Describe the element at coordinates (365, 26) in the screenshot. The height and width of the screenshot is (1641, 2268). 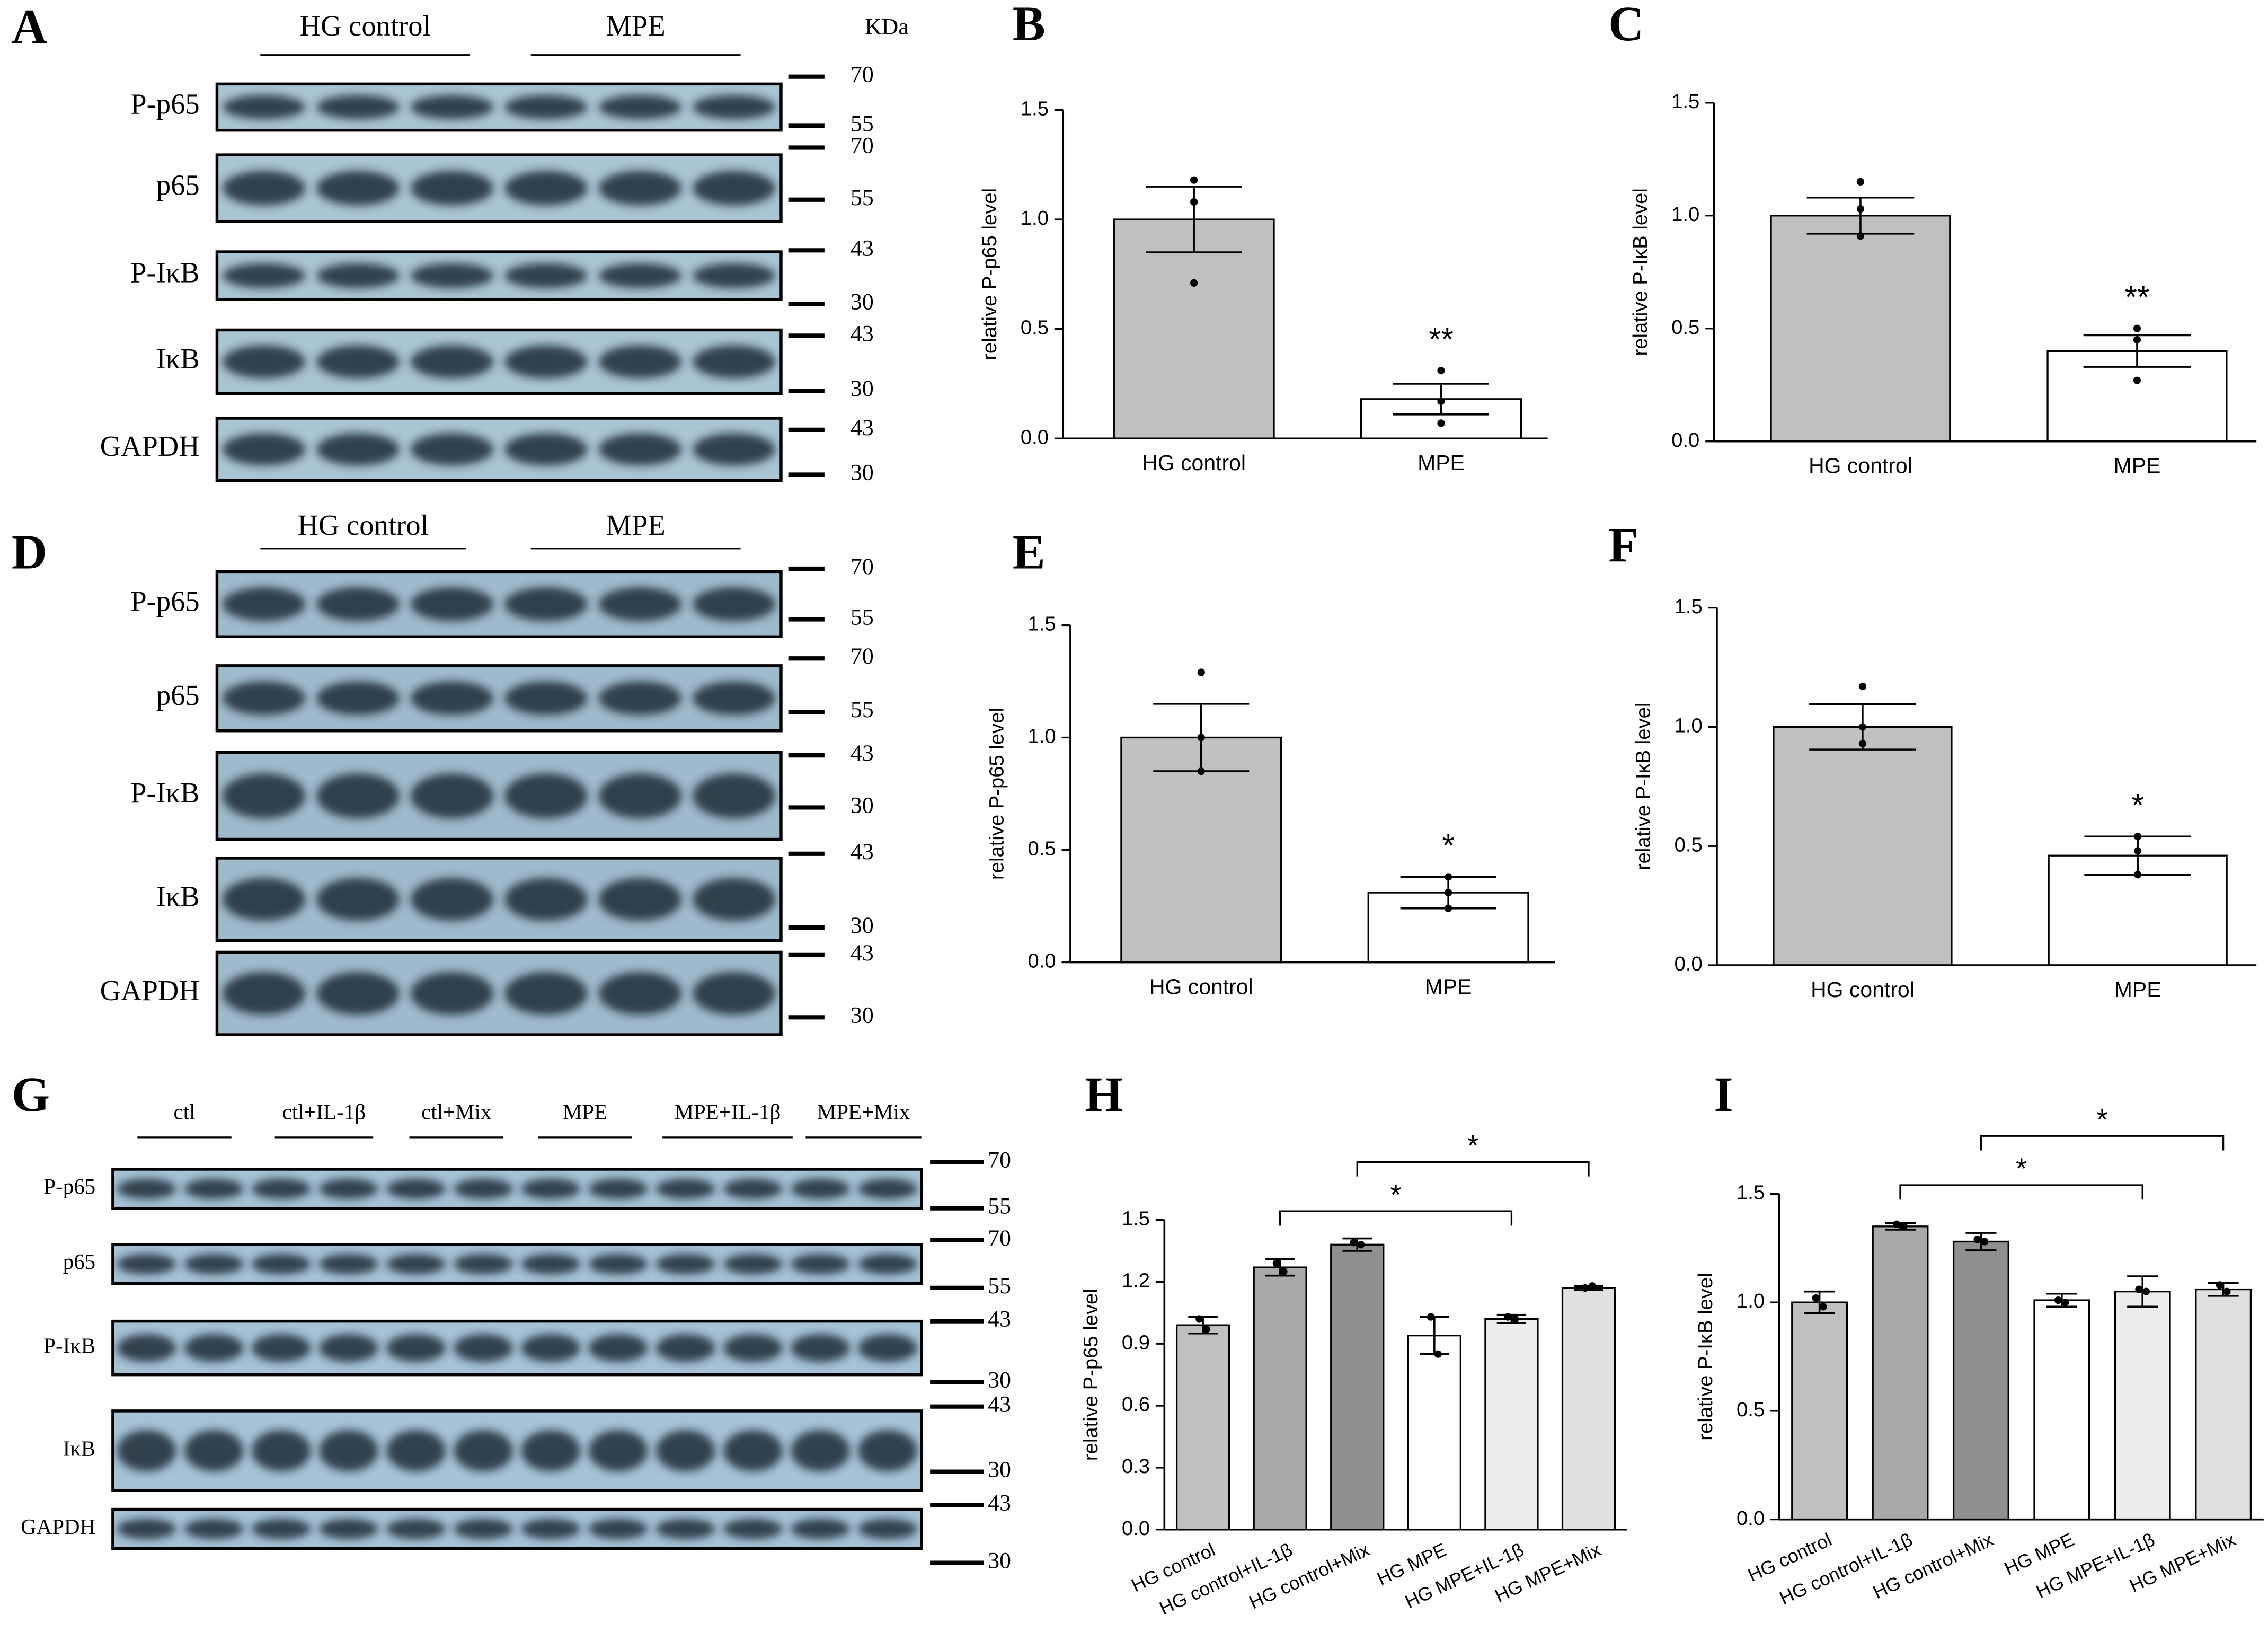
I see `group-label: HG control` at that location.